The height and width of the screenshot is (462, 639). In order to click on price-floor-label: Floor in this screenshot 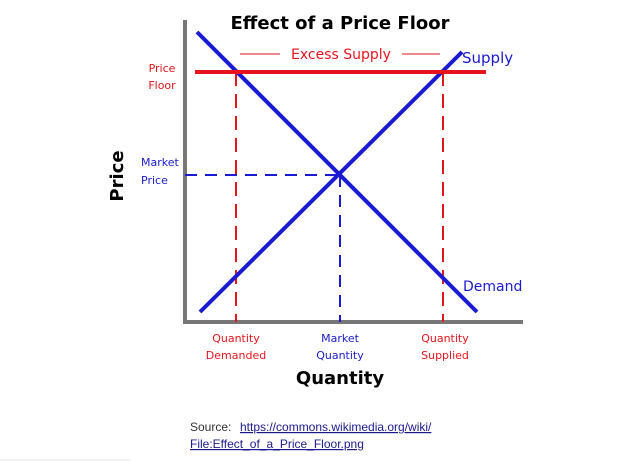, I will do `click(162, 85)`.